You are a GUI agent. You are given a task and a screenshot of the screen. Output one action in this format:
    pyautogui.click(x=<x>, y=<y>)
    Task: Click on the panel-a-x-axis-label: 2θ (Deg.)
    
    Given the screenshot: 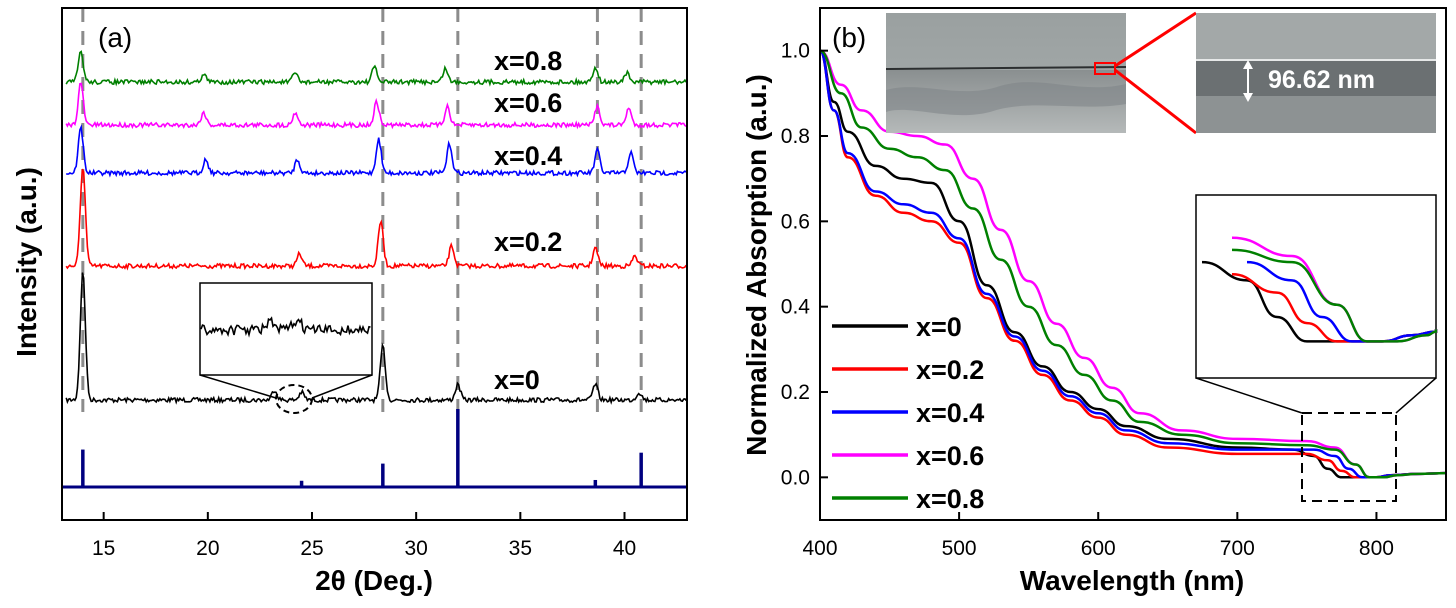 What is the action you would take?
    pyautogui.click(x=374, y=580)
    